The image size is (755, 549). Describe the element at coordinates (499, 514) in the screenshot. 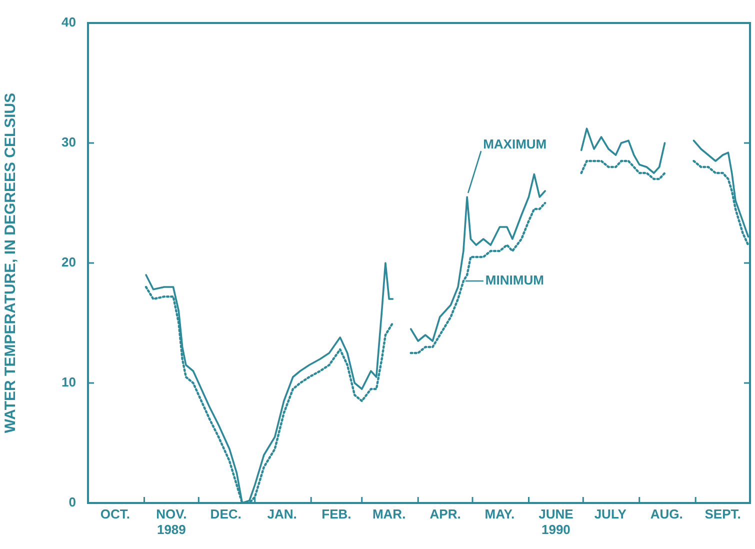

I see `x-tick-label: MAY.` at that location.